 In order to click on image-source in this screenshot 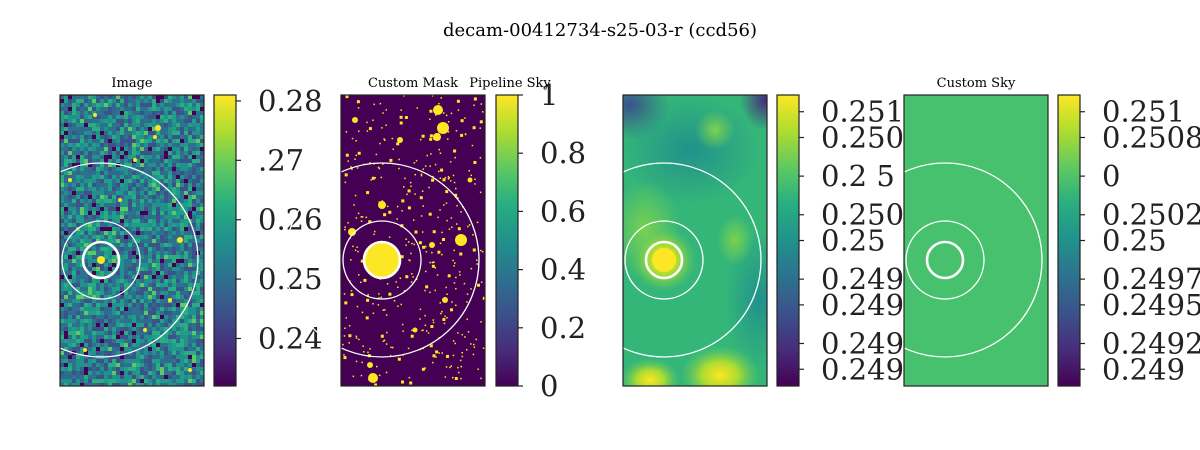, I will do `click(120, 200)`.